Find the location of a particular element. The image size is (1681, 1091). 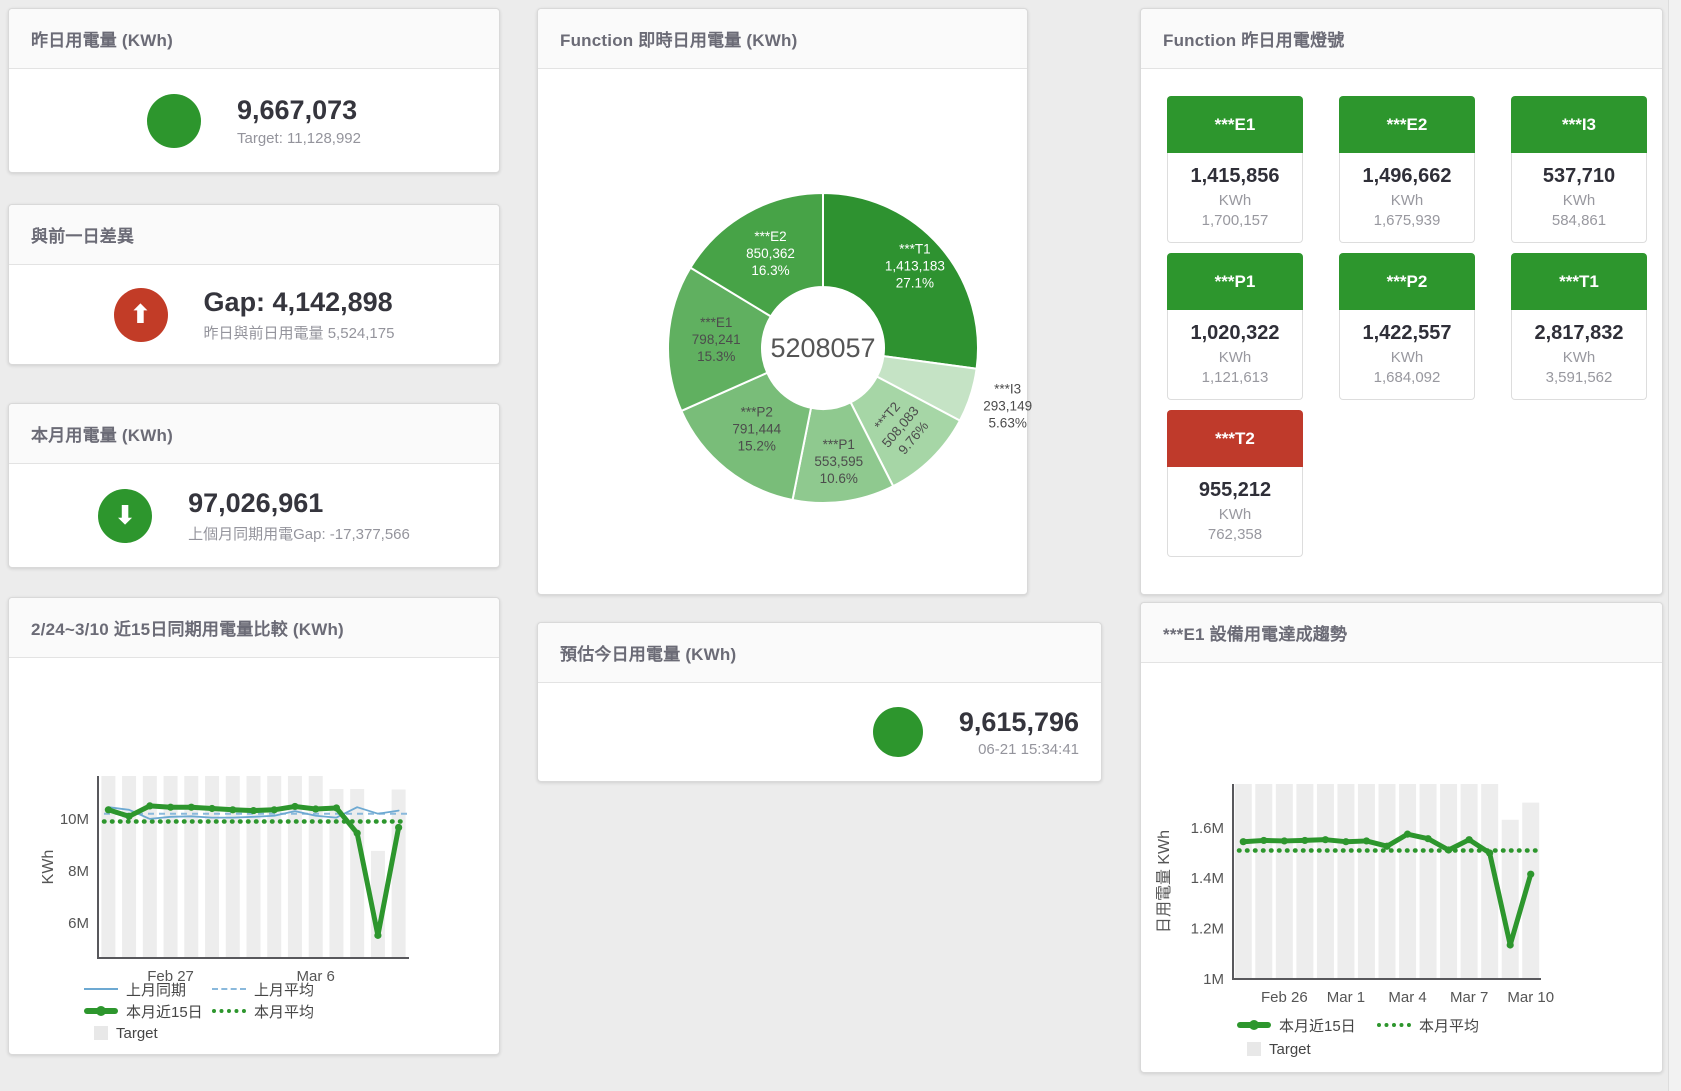

donut-slice-P2 is located at coordinates (746, 436).